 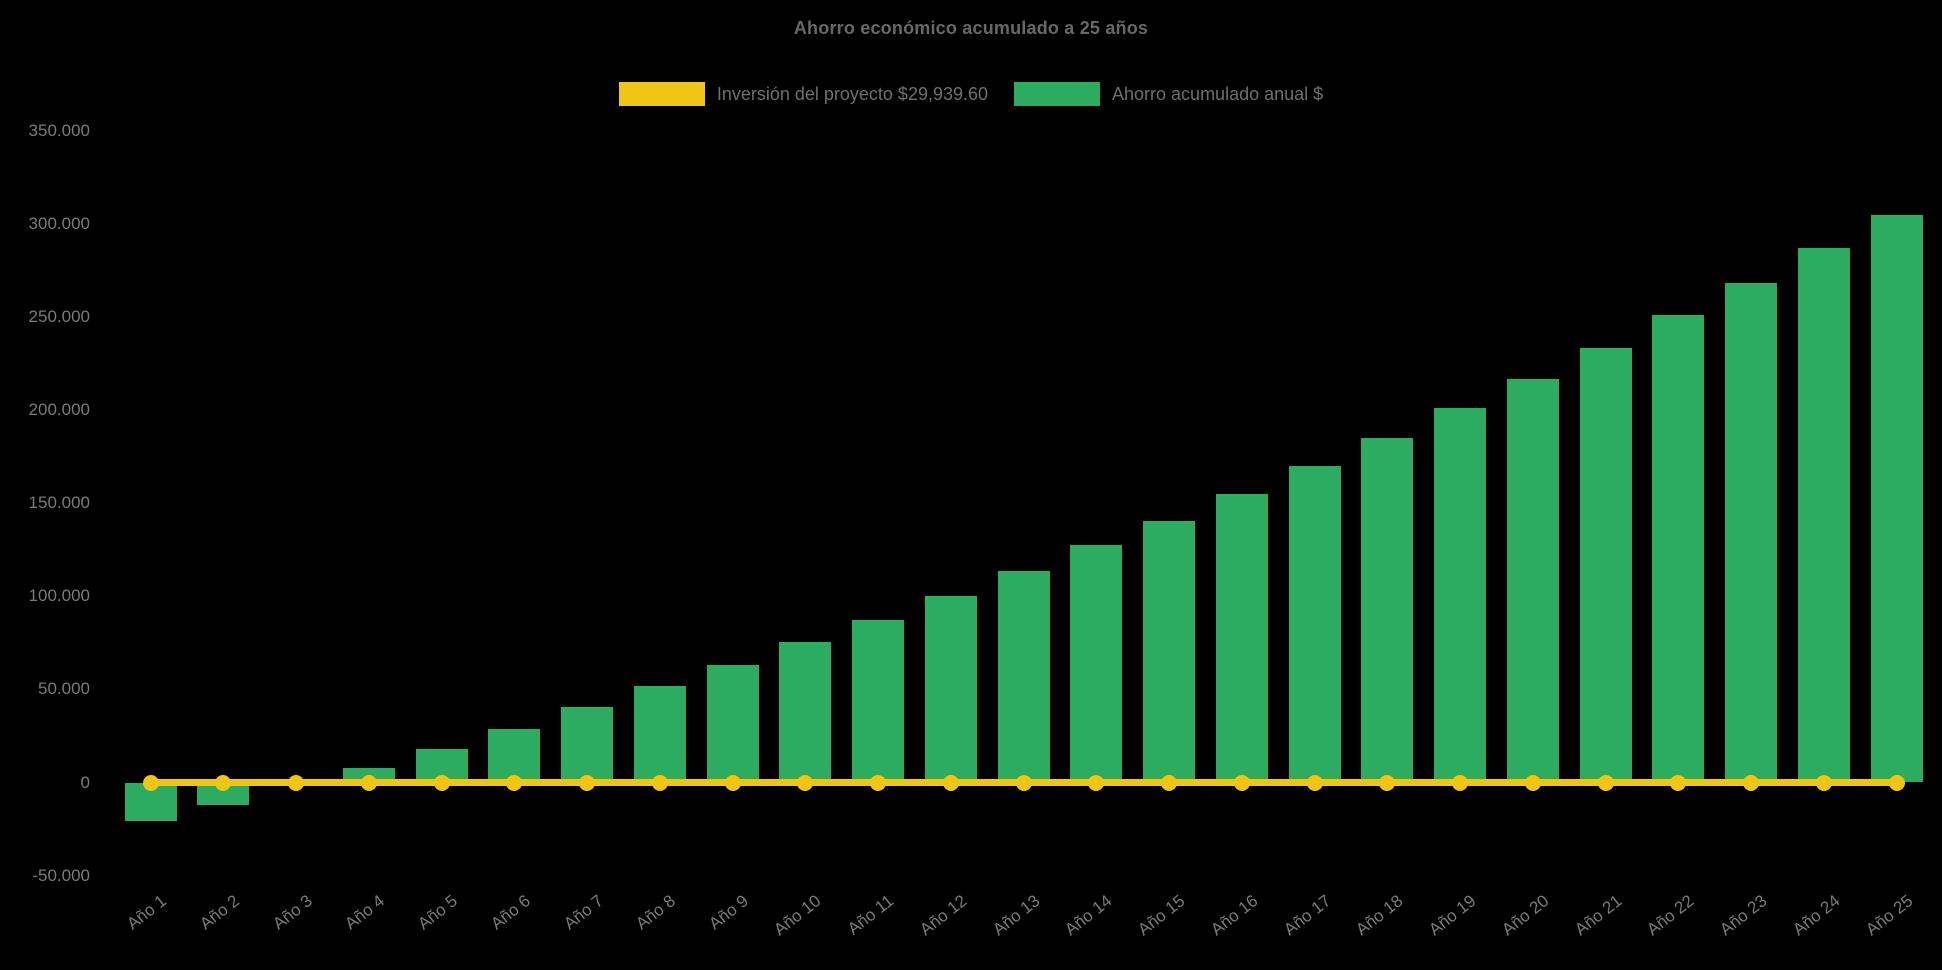 I want to click on x-axis-tick-label: Año 15, so click(x=1161, y=915).